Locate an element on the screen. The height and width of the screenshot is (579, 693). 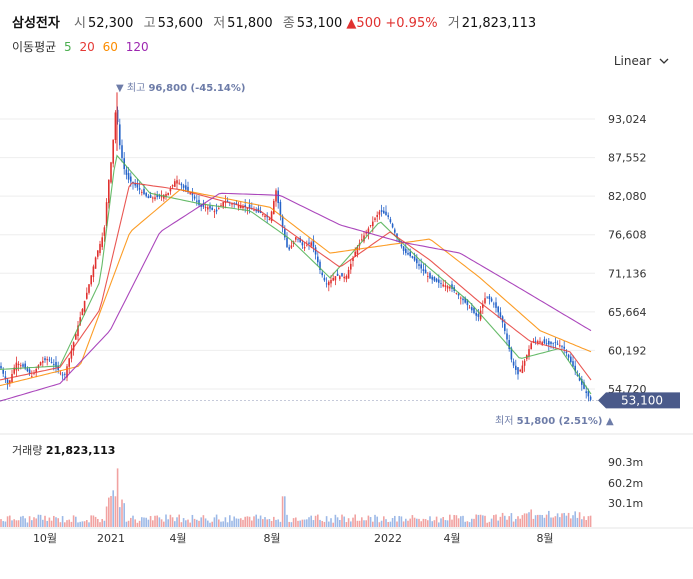
volume-title: 거래량 21,823,113 is located at coordinates (63, 450).